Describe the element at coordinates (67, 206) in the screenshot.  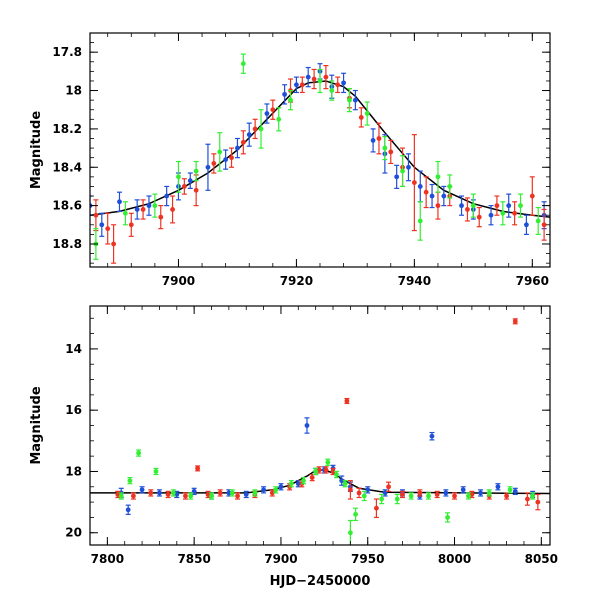
I see `y-tick-label: 18.6` at that location.